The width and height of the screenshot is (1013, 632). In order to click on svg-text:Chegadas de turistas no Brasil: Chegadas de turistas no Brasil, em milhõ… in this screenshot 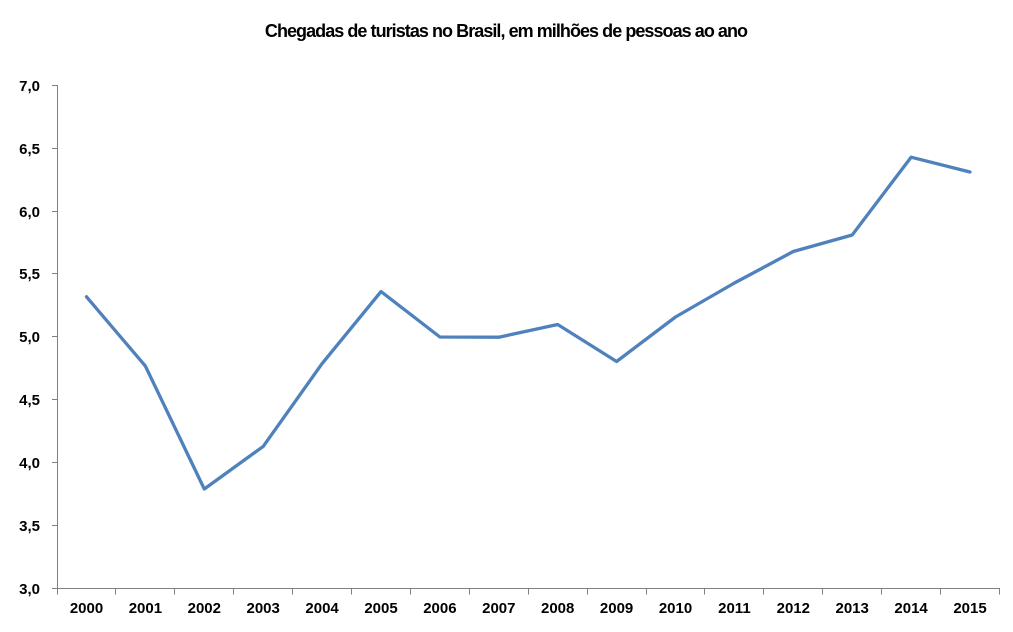, I will do `click(506, 31)`.